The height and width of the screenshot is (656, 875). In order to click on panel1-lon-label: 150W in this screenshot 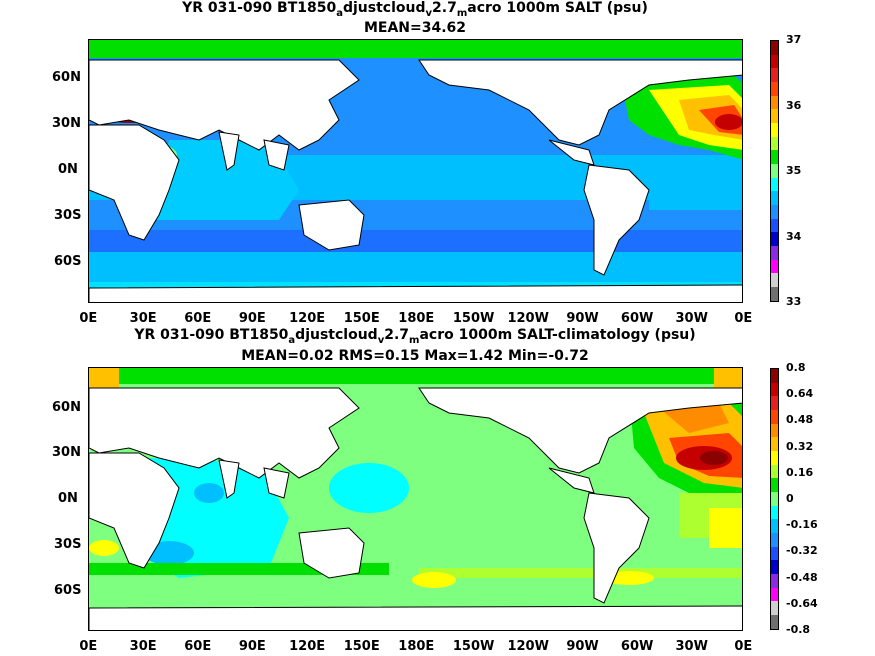, I will do `click(473, 318)`.